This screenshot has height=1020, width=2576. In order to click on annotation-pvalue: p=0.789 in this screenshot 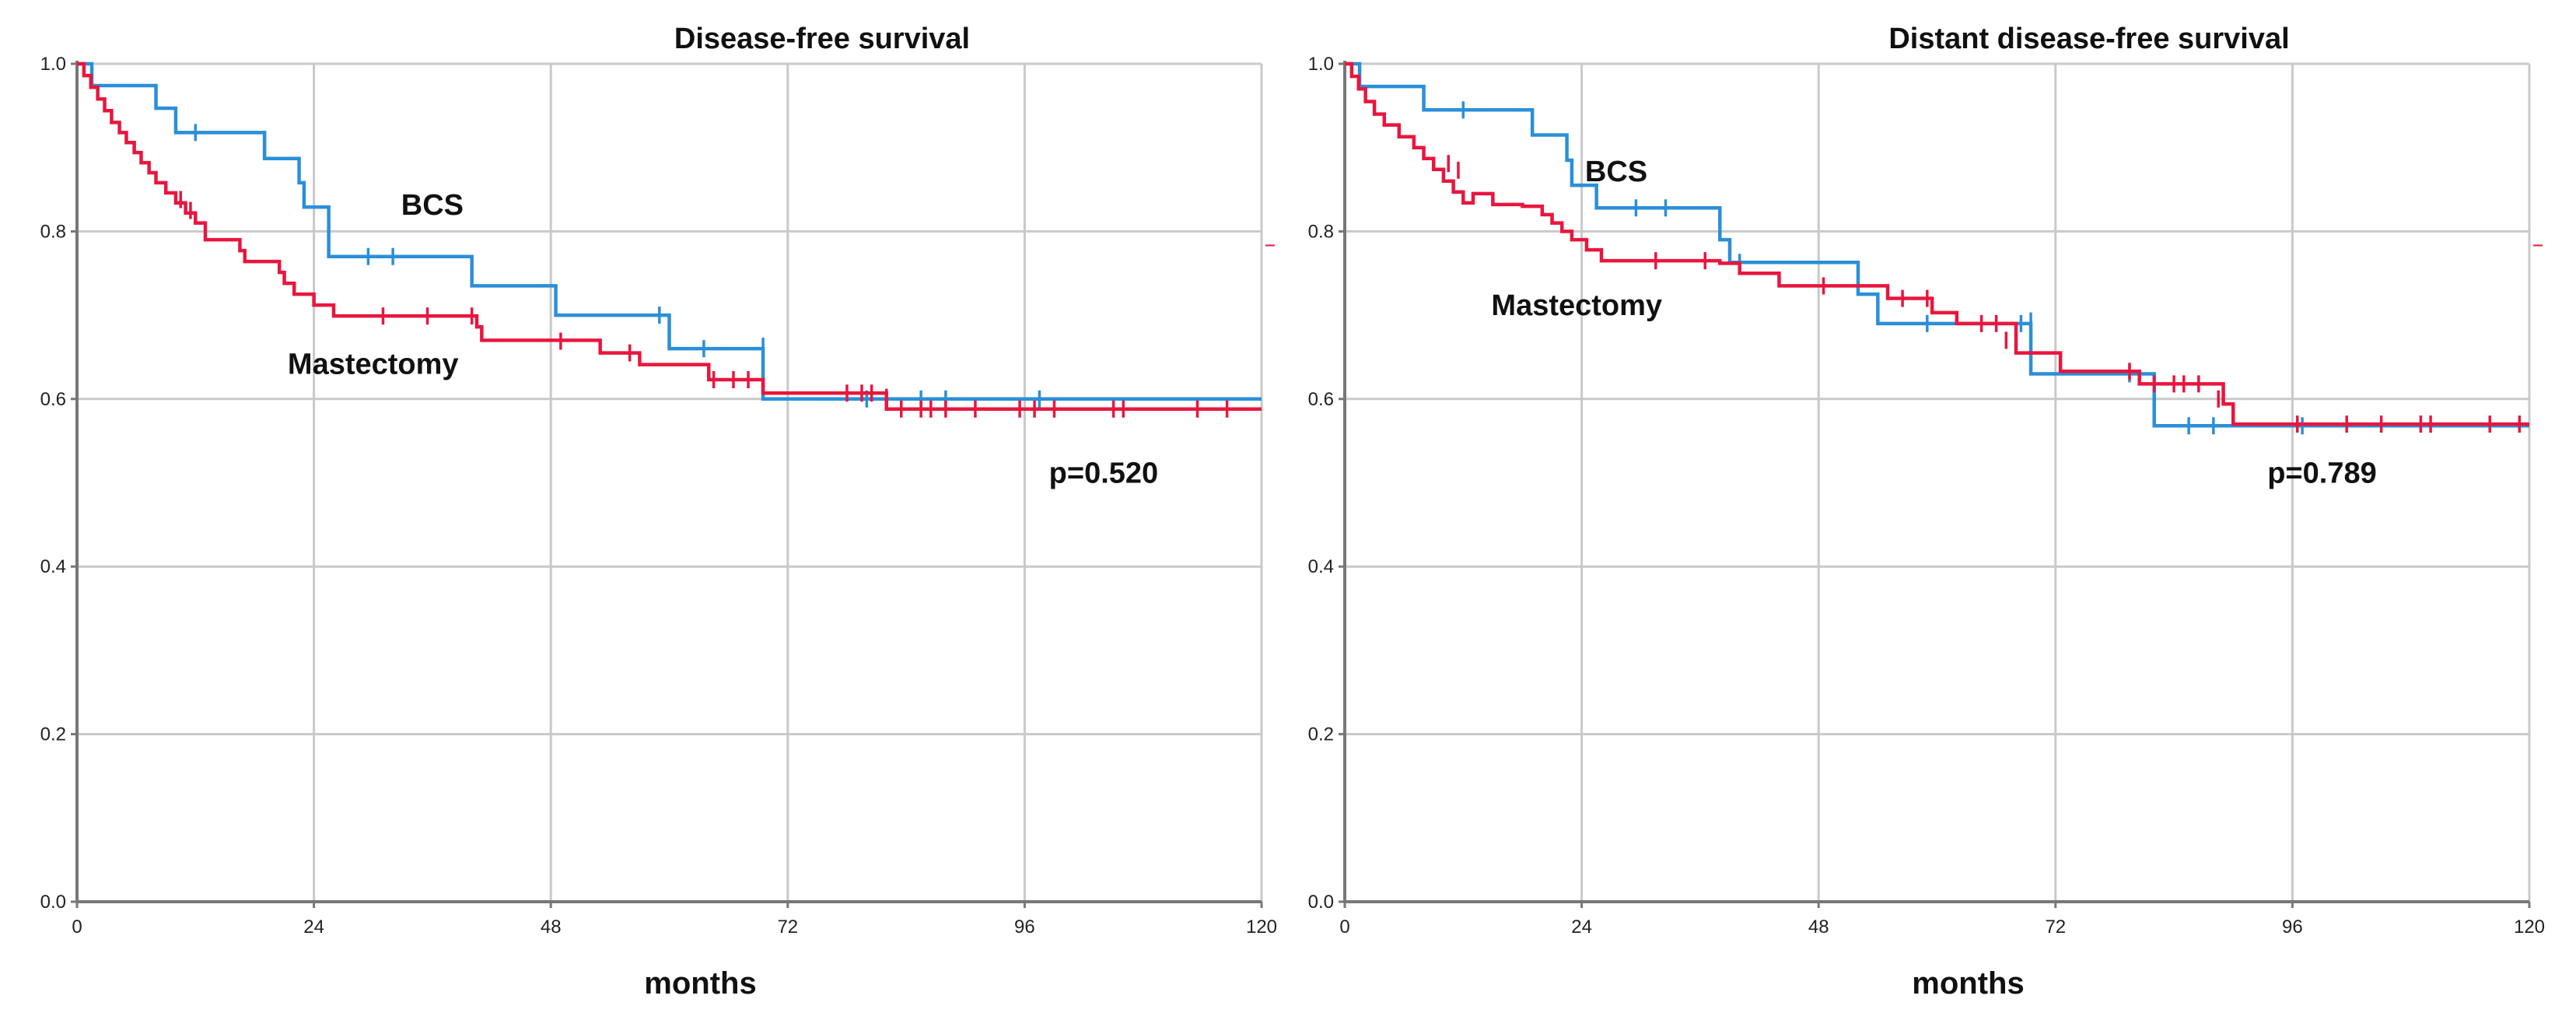, I will do `click(2322, 474)`.